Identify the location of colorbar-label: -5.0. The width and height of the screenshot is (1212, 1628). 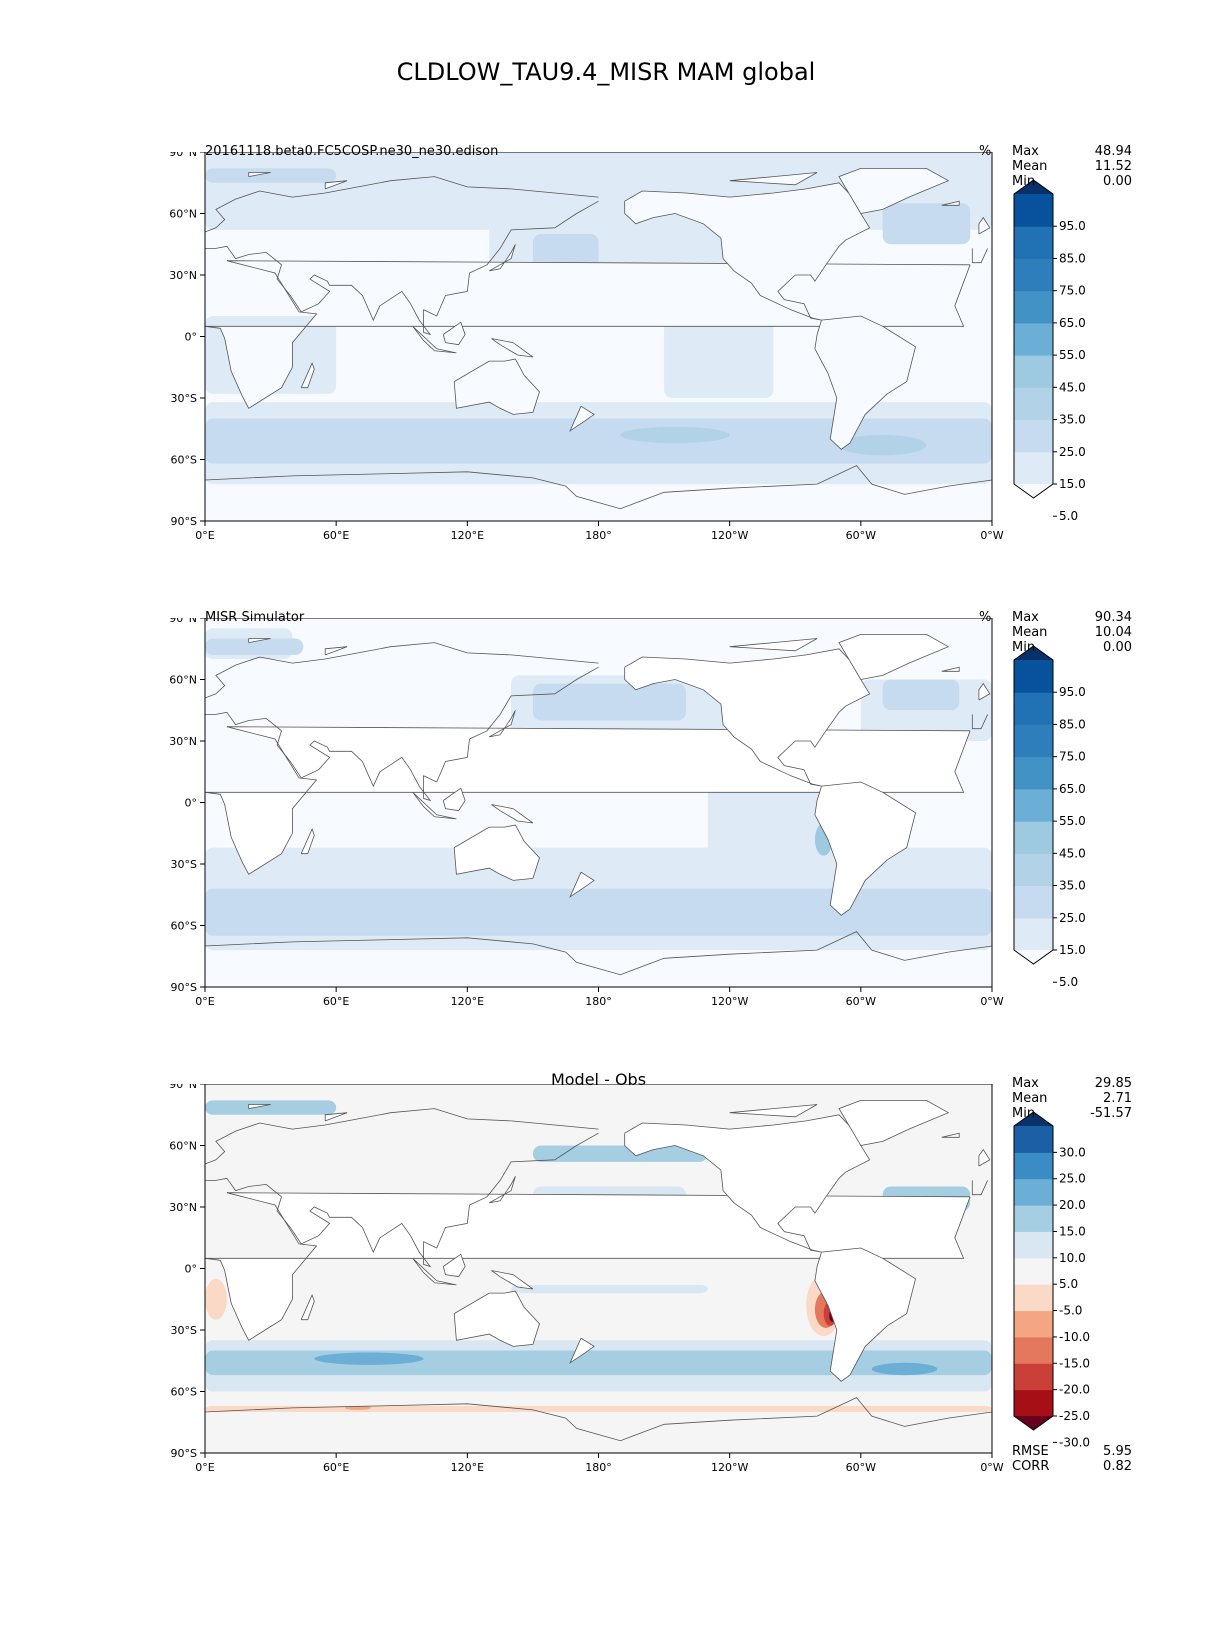
(1070, 1311).